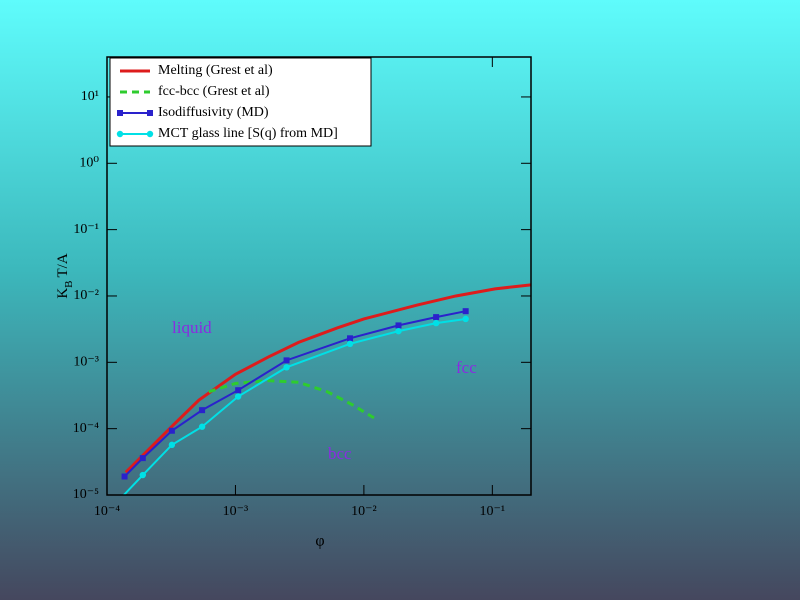 Image resolution: width=800 pixels, height=600 pixels. I want to click on y-tick-label: 10⁻³, so click(86, 362).